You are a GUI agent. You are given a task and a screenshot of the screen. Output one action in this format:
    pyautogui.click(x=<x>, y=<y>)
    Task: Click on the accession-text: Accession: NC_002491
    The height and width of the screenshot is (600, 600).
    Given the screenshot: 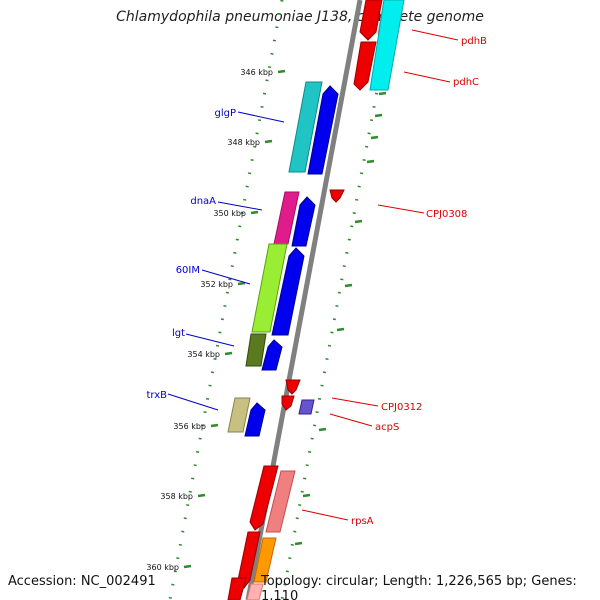 What is the action you would take?
    pyautogui.click(x=82, y=581)
    